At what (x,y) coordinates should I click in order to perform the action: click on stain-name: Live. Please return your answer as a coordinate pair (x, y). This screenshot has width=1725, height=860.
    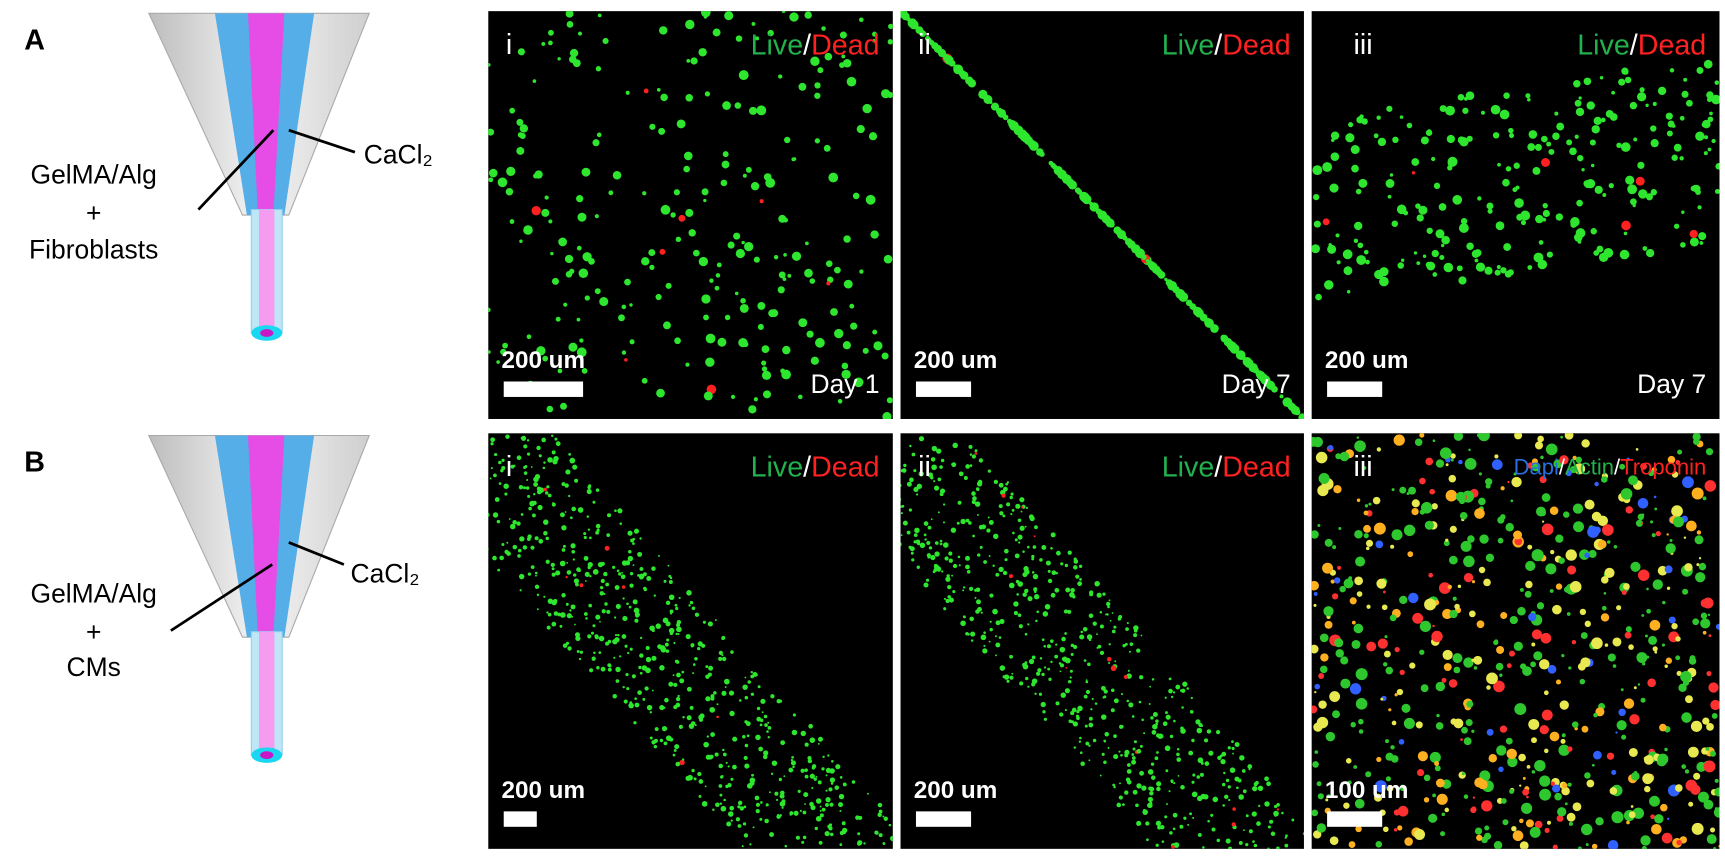
    Looking at the image, I should click on (1603, 45).